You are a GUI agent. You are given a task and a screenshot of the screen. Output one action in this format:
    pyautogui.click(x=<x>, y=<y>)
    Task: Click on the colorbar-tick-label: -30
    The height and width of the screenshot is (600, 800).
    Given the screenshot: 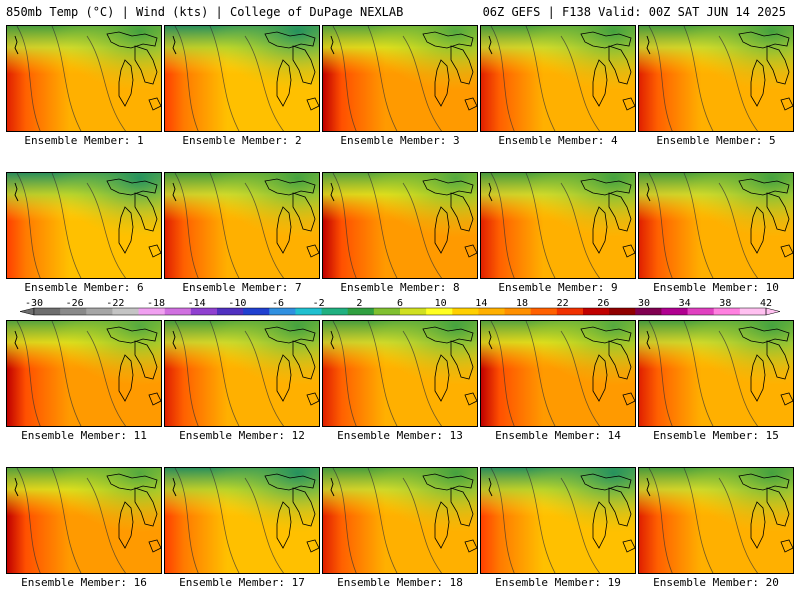 What is the action you would take?
    pyautogui.click(x=34, y=303)
    